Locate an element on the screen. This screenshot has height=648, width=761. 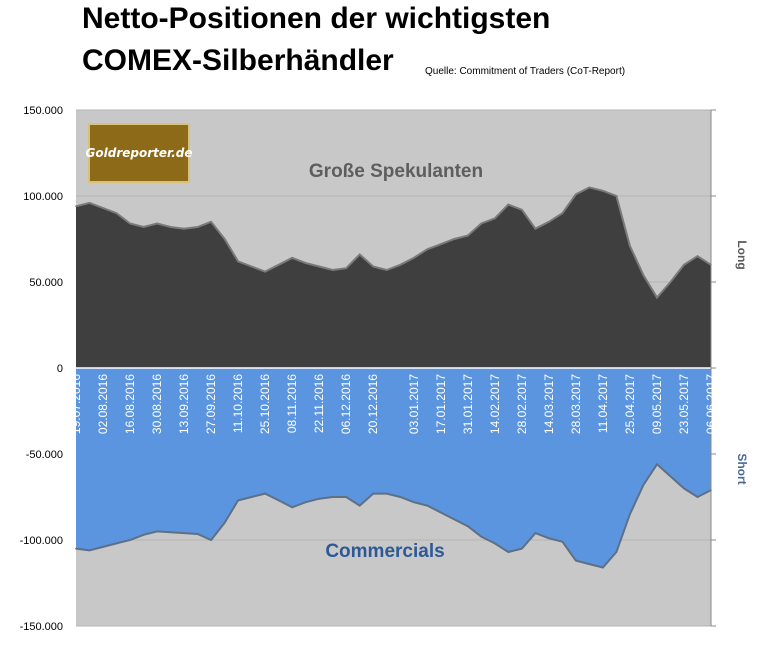
y-tick-label: -100.000 is located at coordinates (41, 541).